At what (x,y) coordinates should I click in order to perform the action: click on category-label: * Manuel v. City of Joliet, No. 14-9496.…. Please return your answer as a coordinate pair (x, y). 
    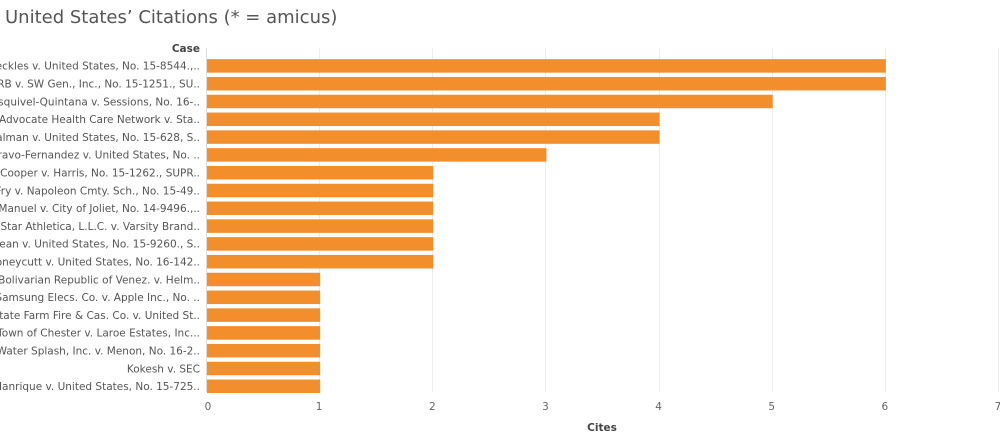
    Looking at the image, I should click on (100, 209).